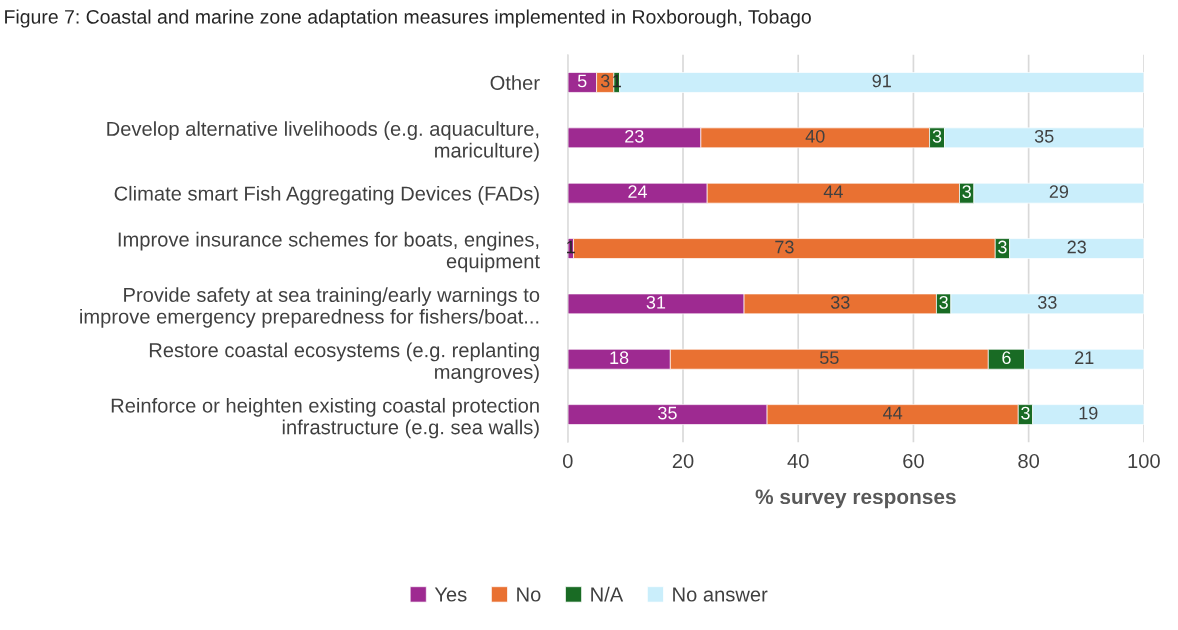  What do you see at coordinates (798, 461) in the screenshot?
I see `x-tick-label: 40` at bounding box center [798, 461].